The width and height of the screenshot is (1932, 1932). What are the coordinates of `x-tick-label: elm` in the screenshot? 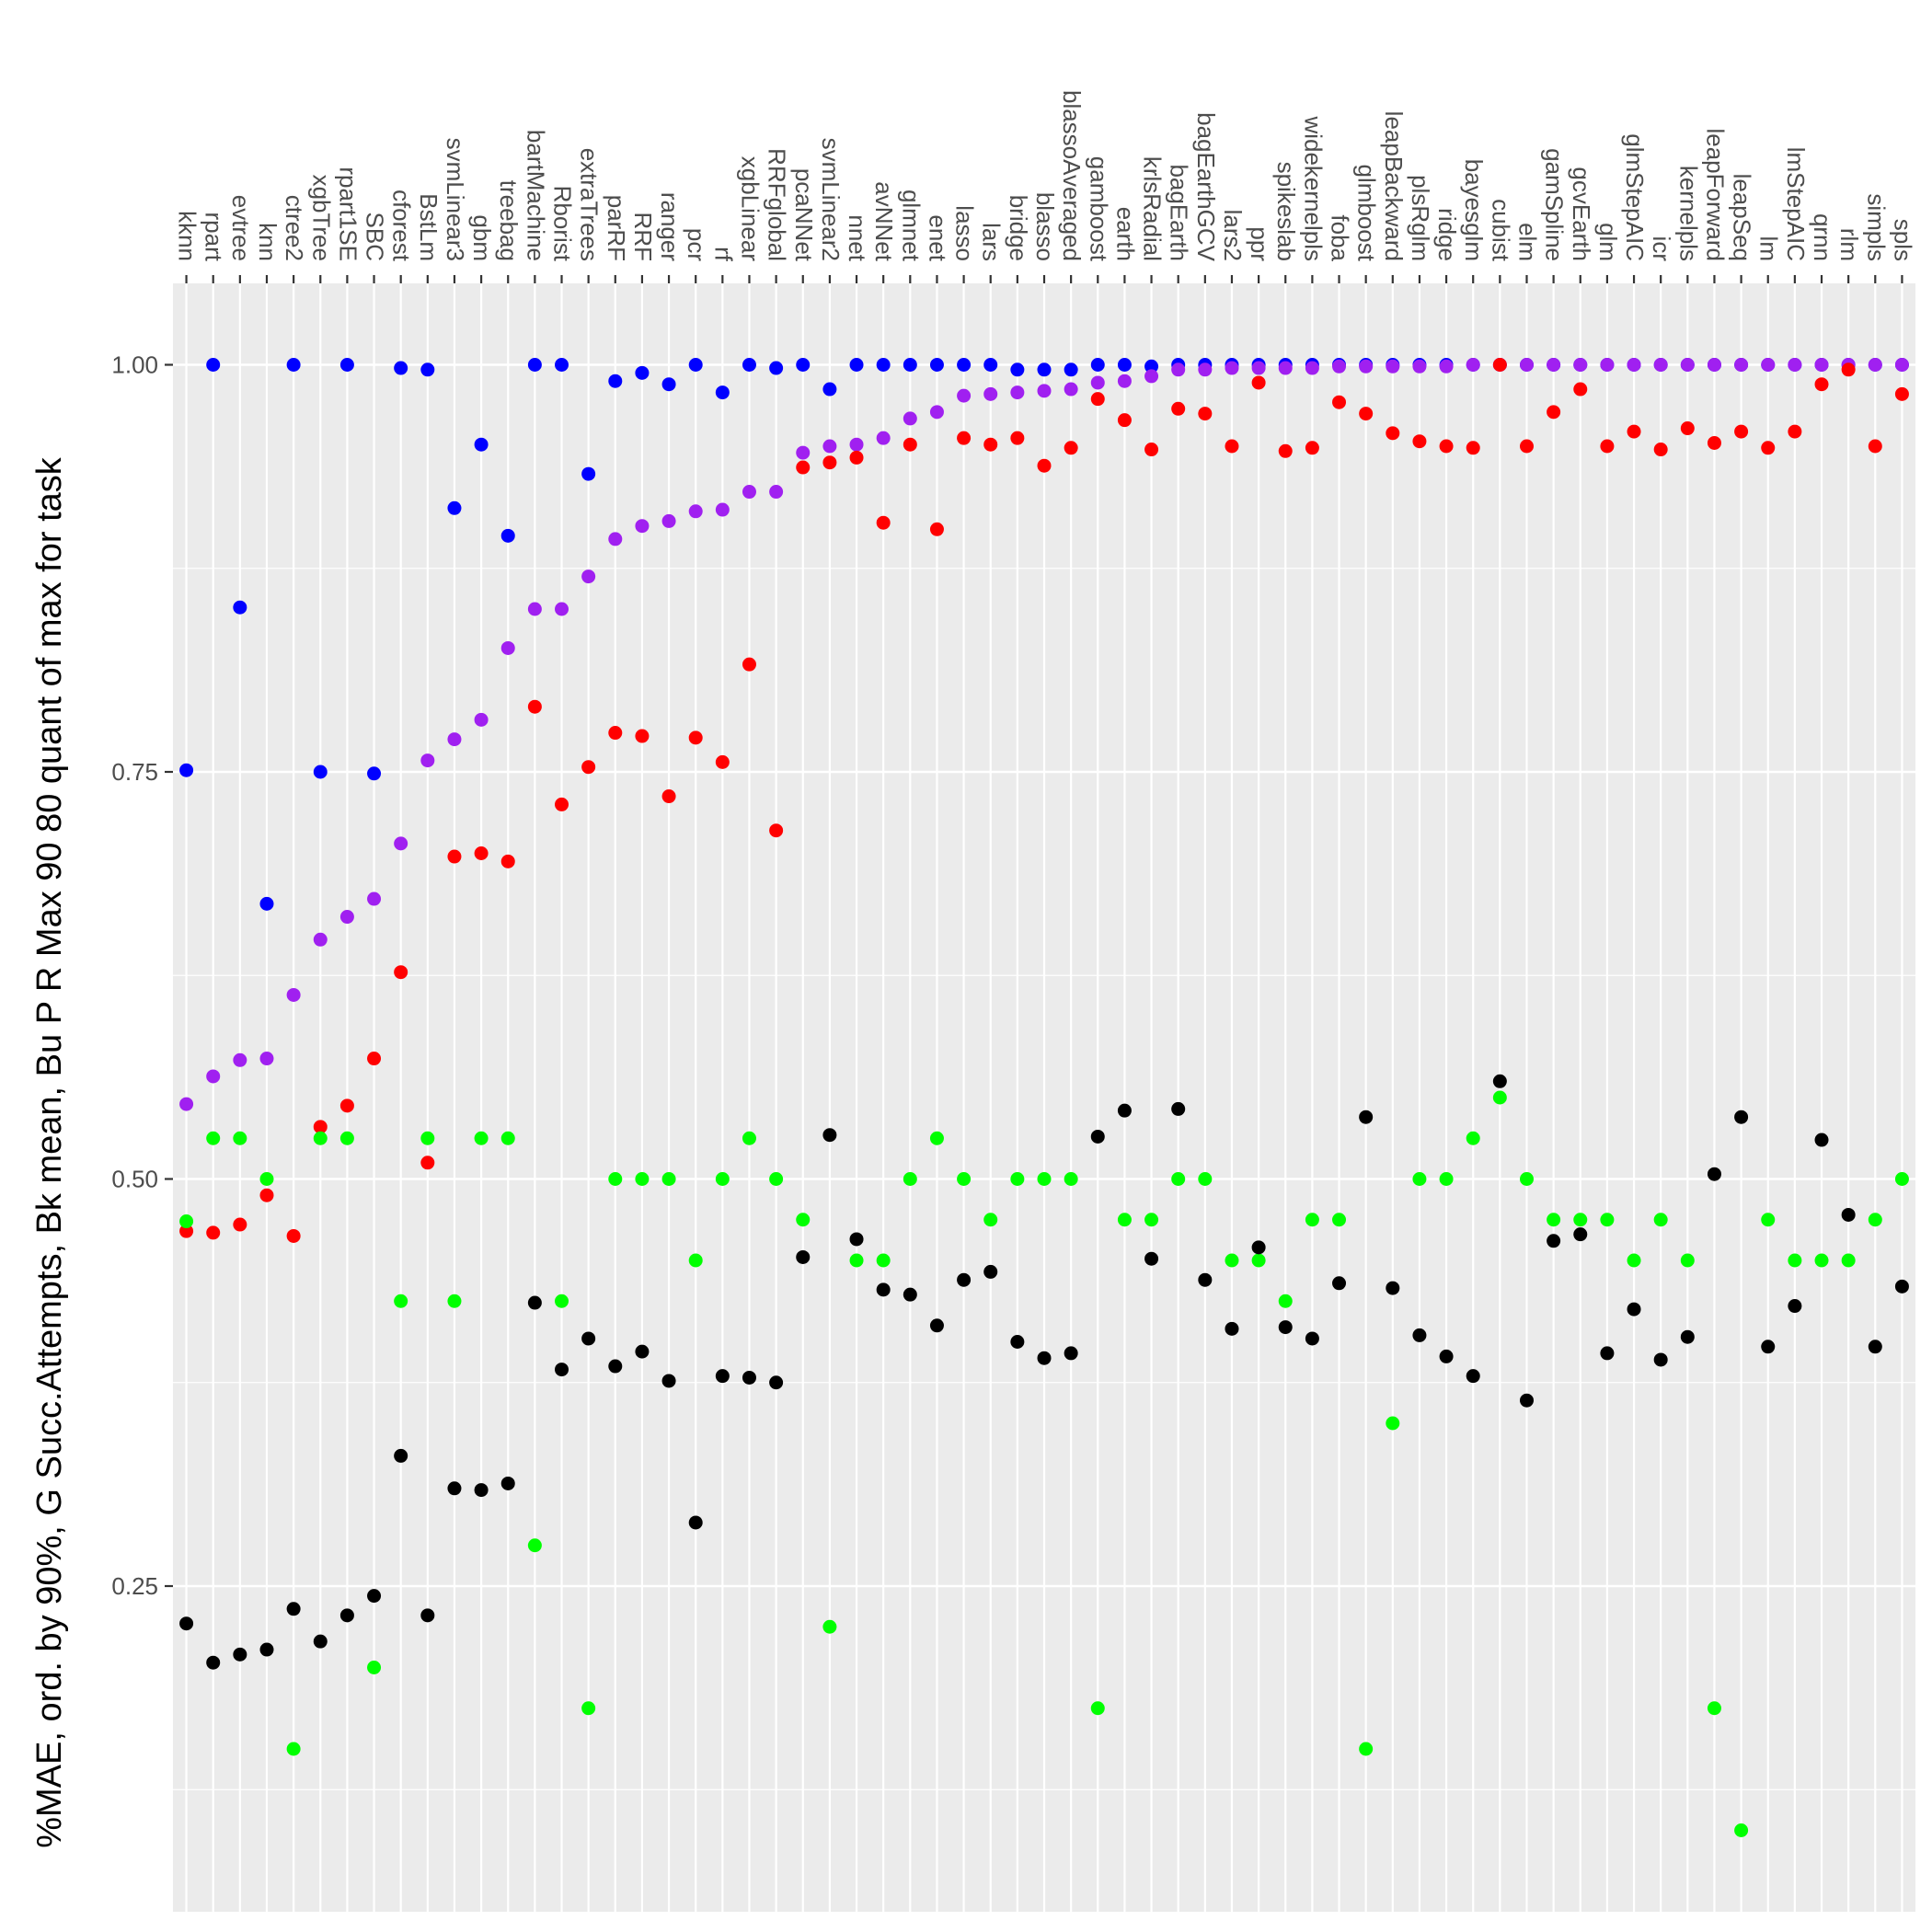 It's located at (1527, 242).